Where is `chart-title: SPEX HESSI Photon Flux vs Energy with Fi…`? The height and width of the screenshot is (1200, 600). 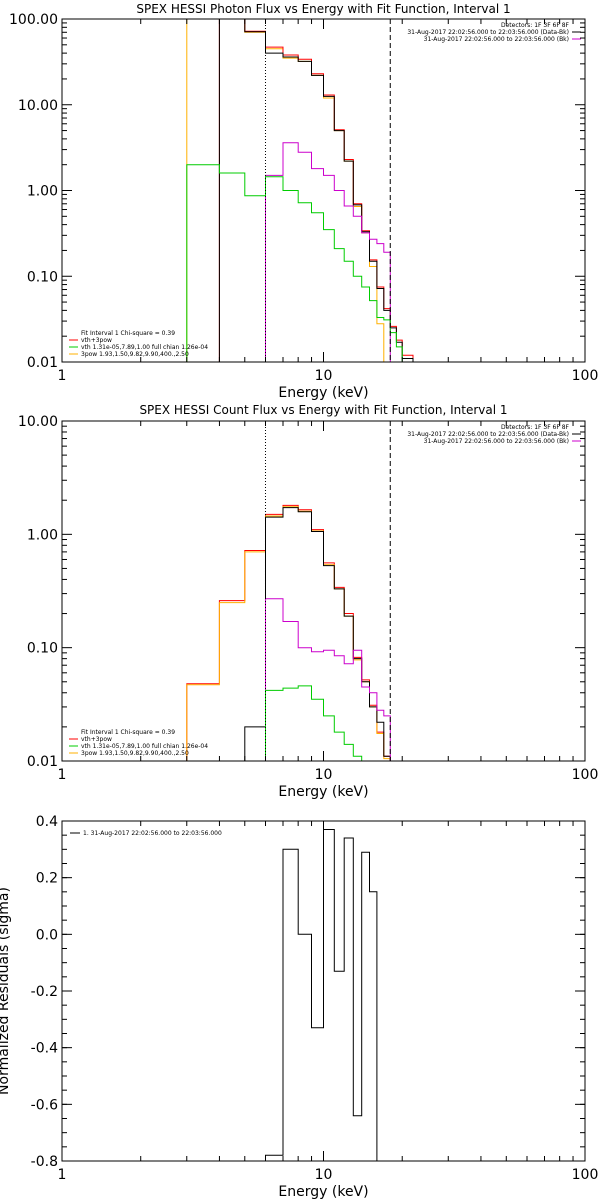
chart-title: SPEX HESSI Photon Flux vs Energy with Fi… is located at coordinates (323, 9).